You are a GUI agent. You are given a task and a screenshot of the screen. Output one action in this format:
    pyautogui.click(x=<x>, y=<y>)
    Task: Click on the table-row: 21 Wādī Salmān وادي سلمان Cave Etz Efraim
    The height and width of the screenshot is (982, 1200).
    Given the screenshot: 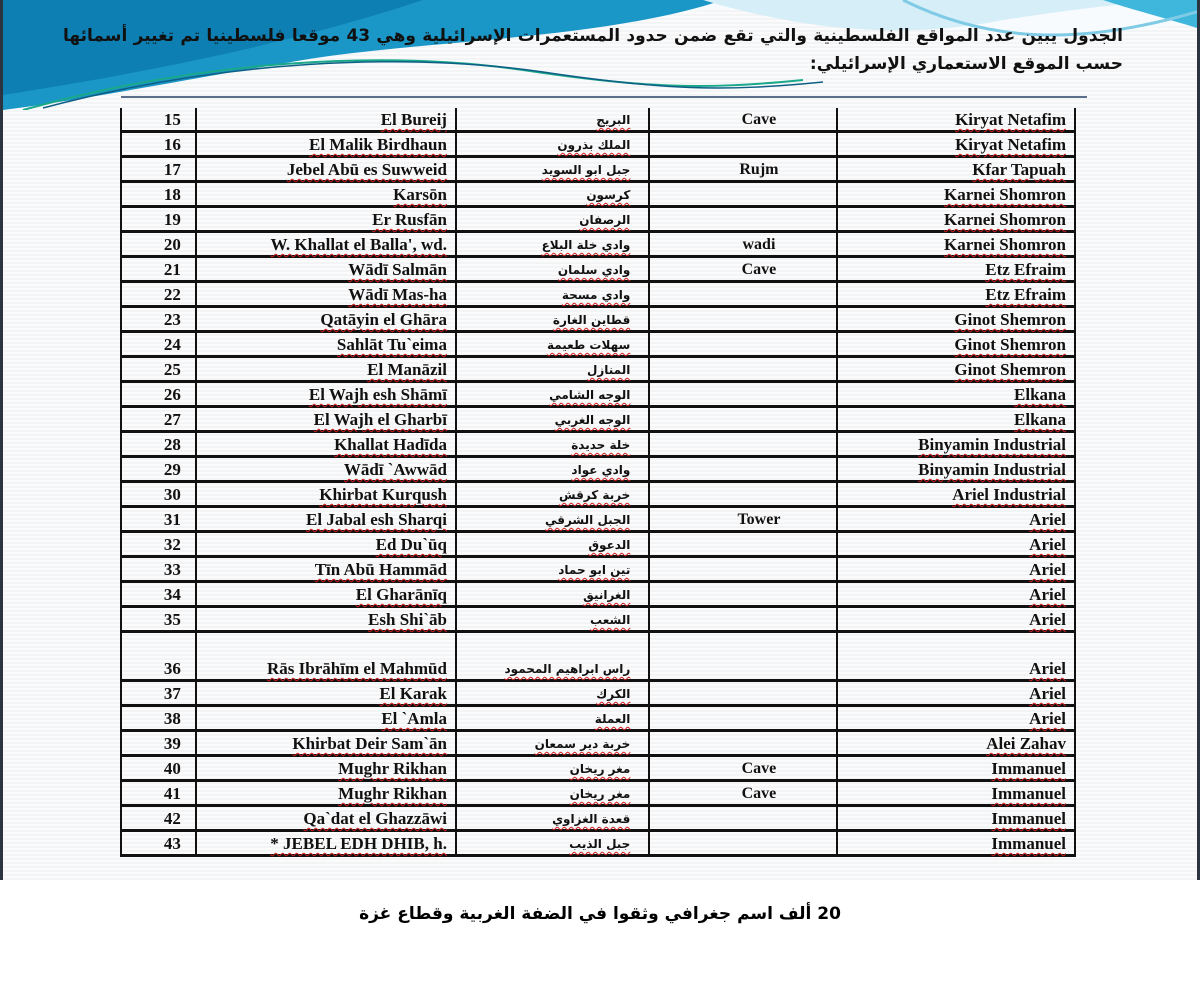 What is the action you would take?
    pyautogui.click(x=598, y=268)
    